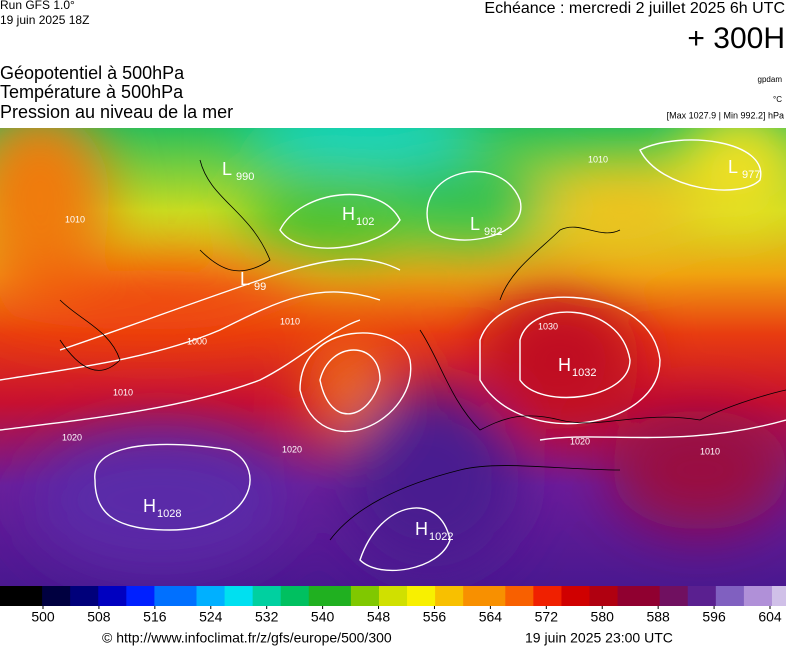 The width and height of the screenshot is (786, 653). I want to click on footer-date: 19 juin 2025 23:00 UTC, so click(599, 638).